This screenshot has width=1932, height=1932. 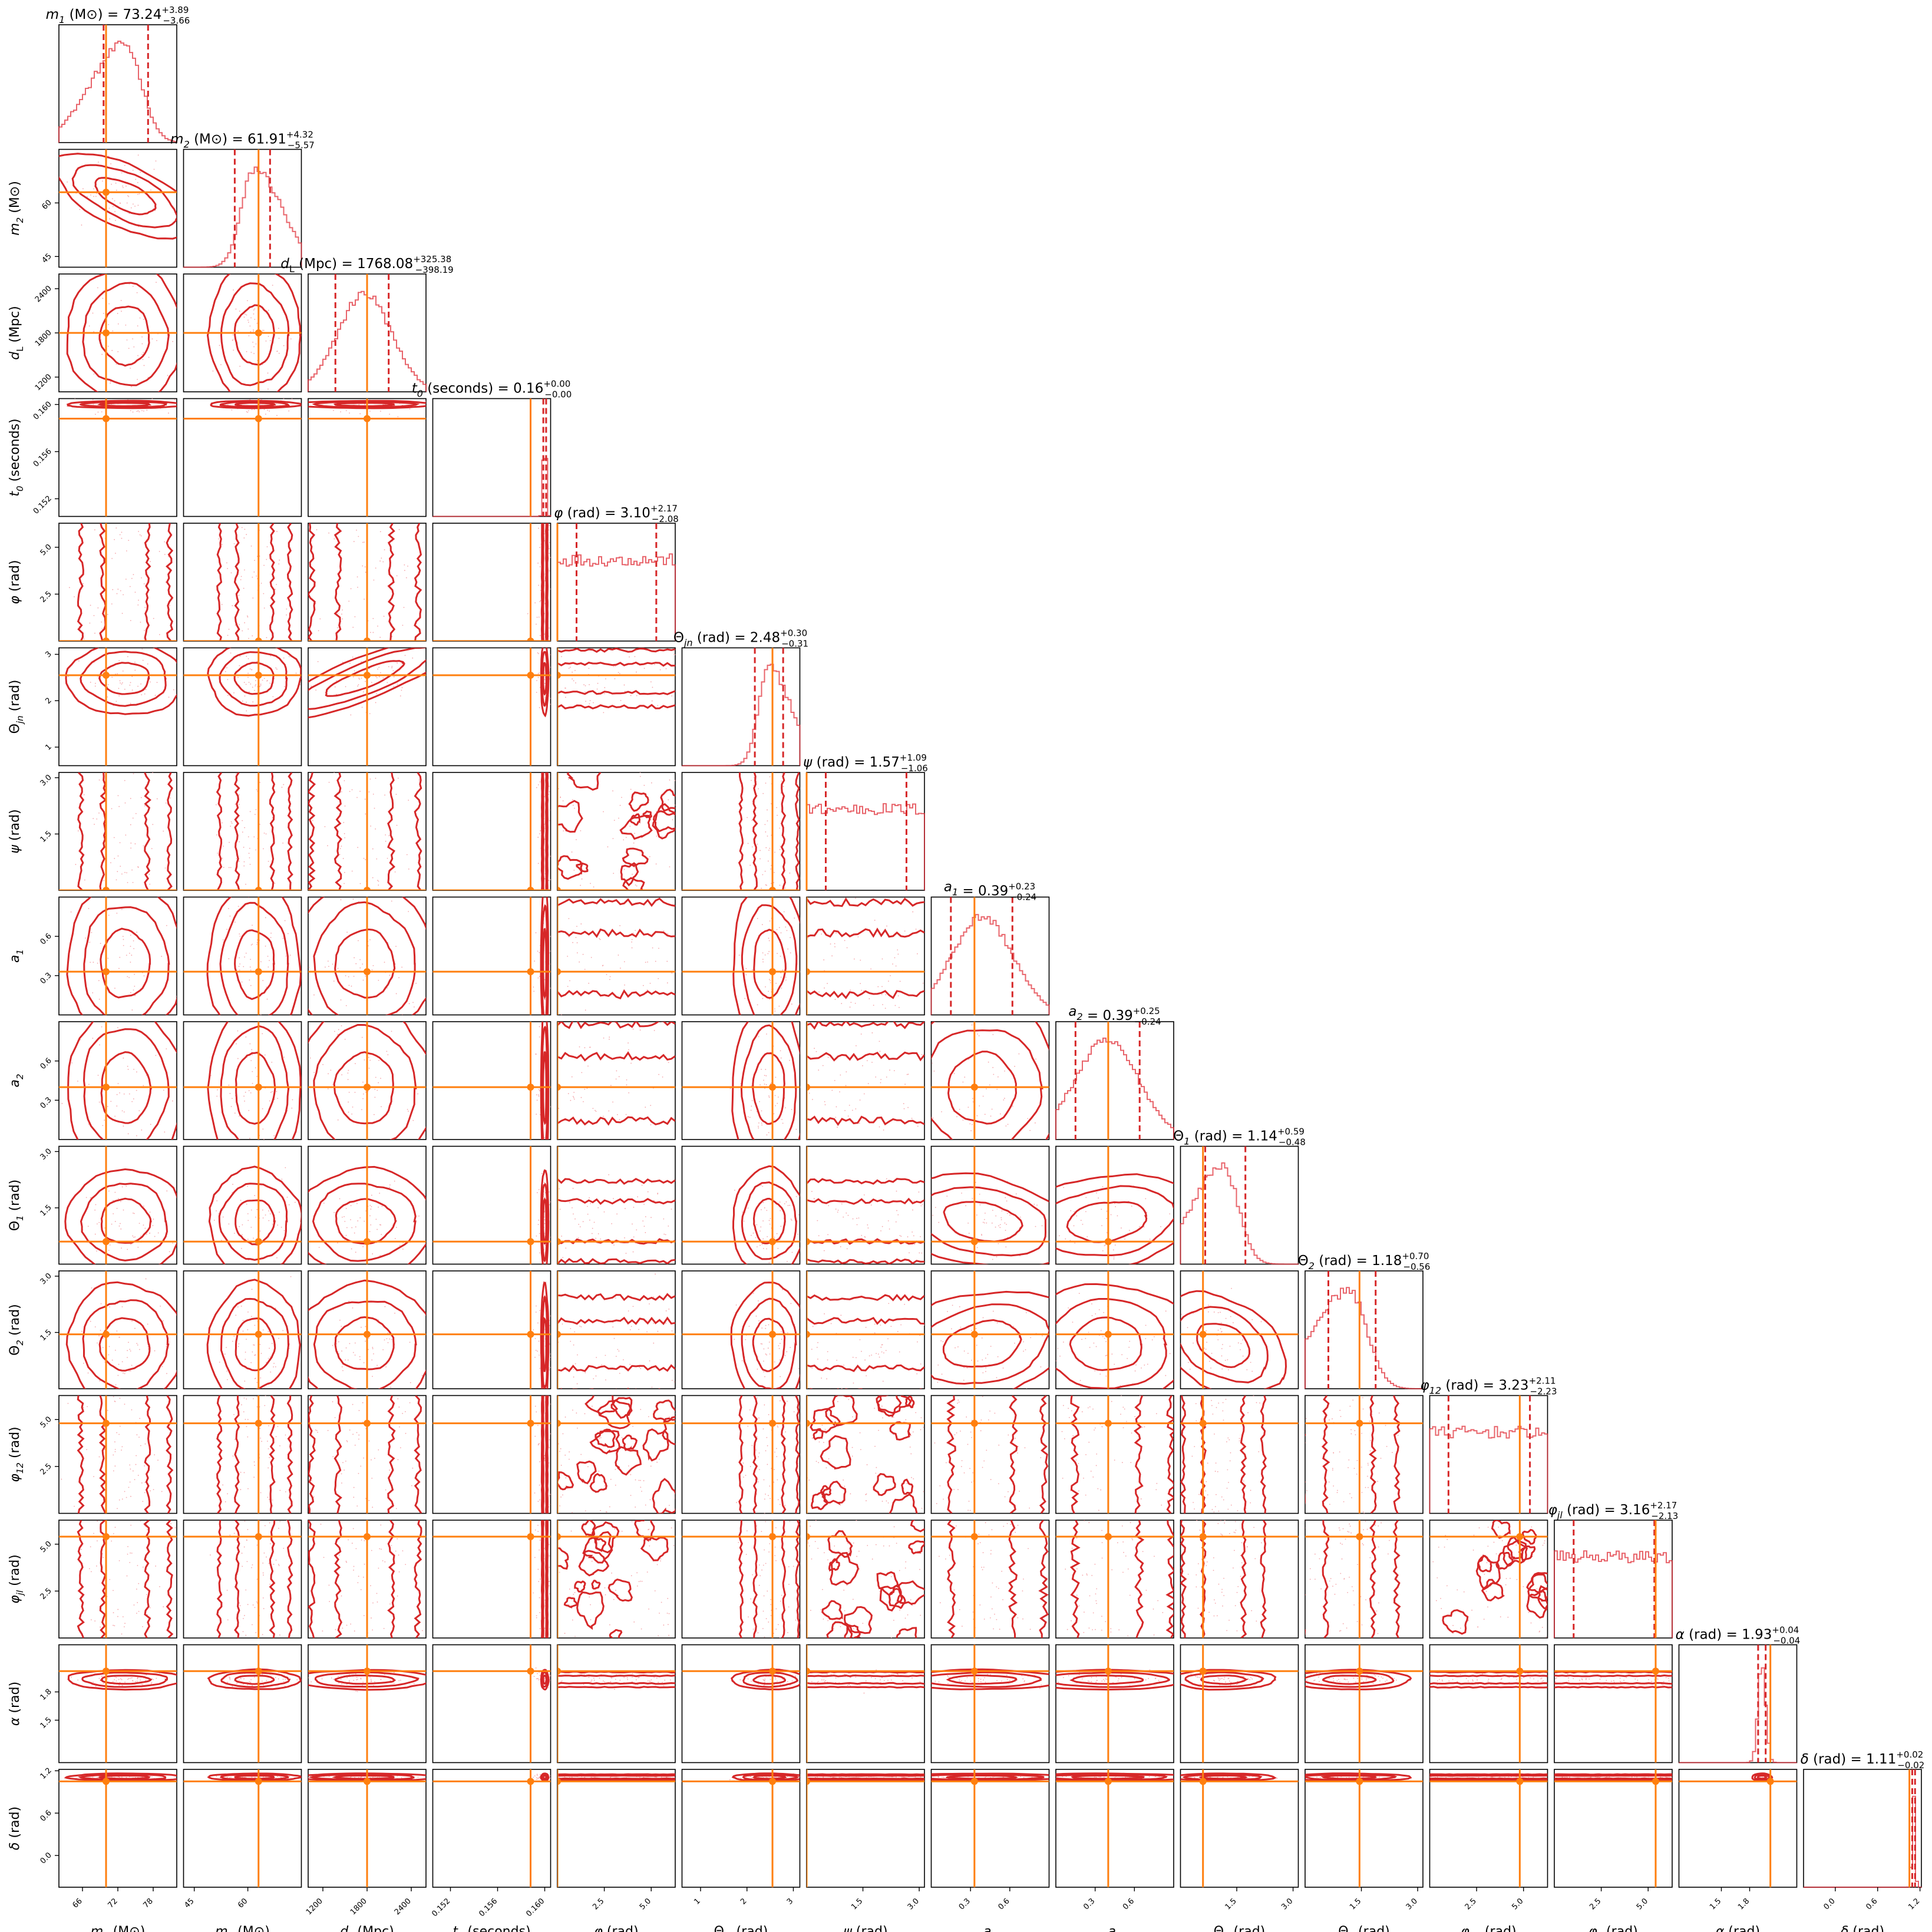 What do you see at coordinates (740, 697) in the screenshot?
I see `hist-panel-5: Θjn (rad) = 2.48+0.30 −0.31` at bounding box center [740, 697].